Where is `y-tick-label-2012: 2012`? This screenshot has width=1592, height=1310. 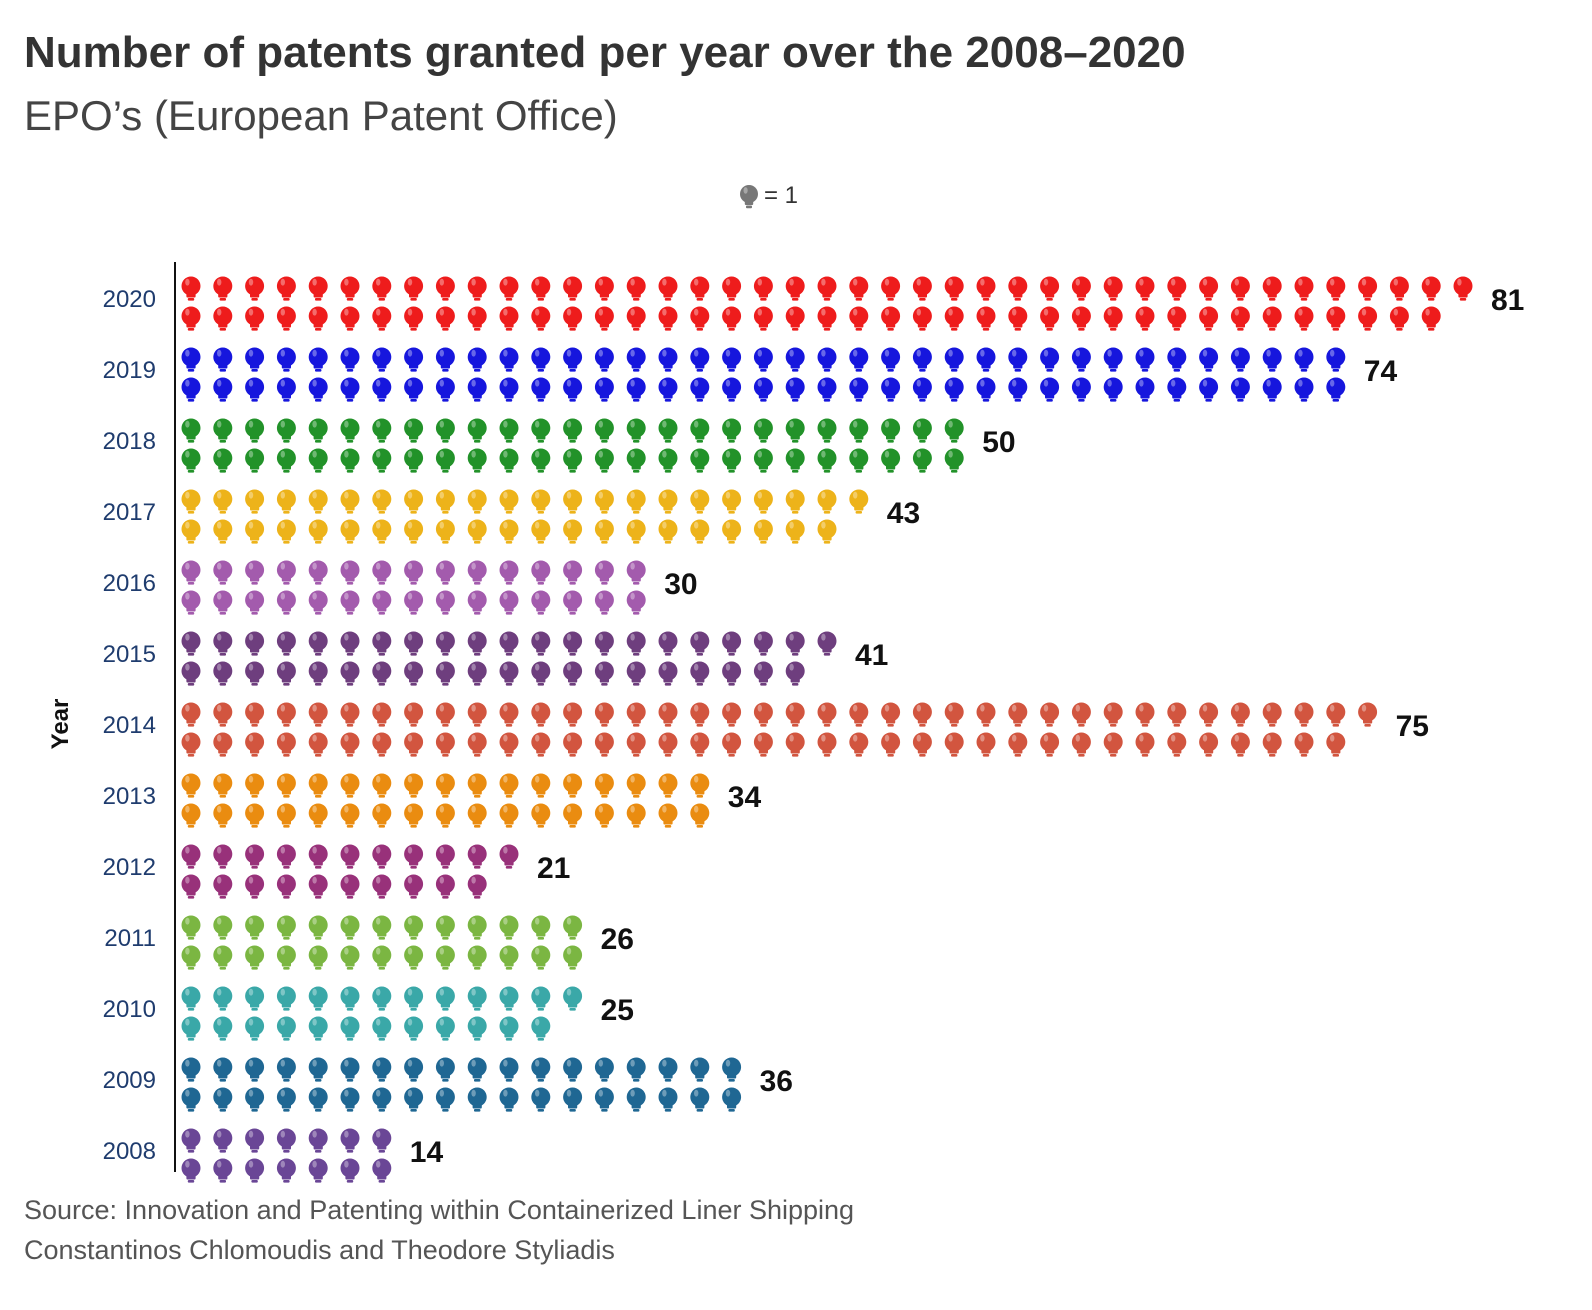 y-tick-label-2012: 2012 is located at coordinates (129, 867).